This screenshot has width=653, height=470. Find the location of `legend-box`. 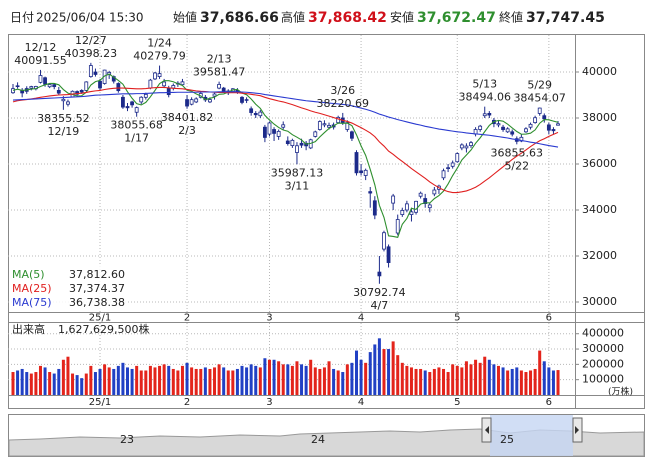

legend-box is located at coordinates (69, 288).